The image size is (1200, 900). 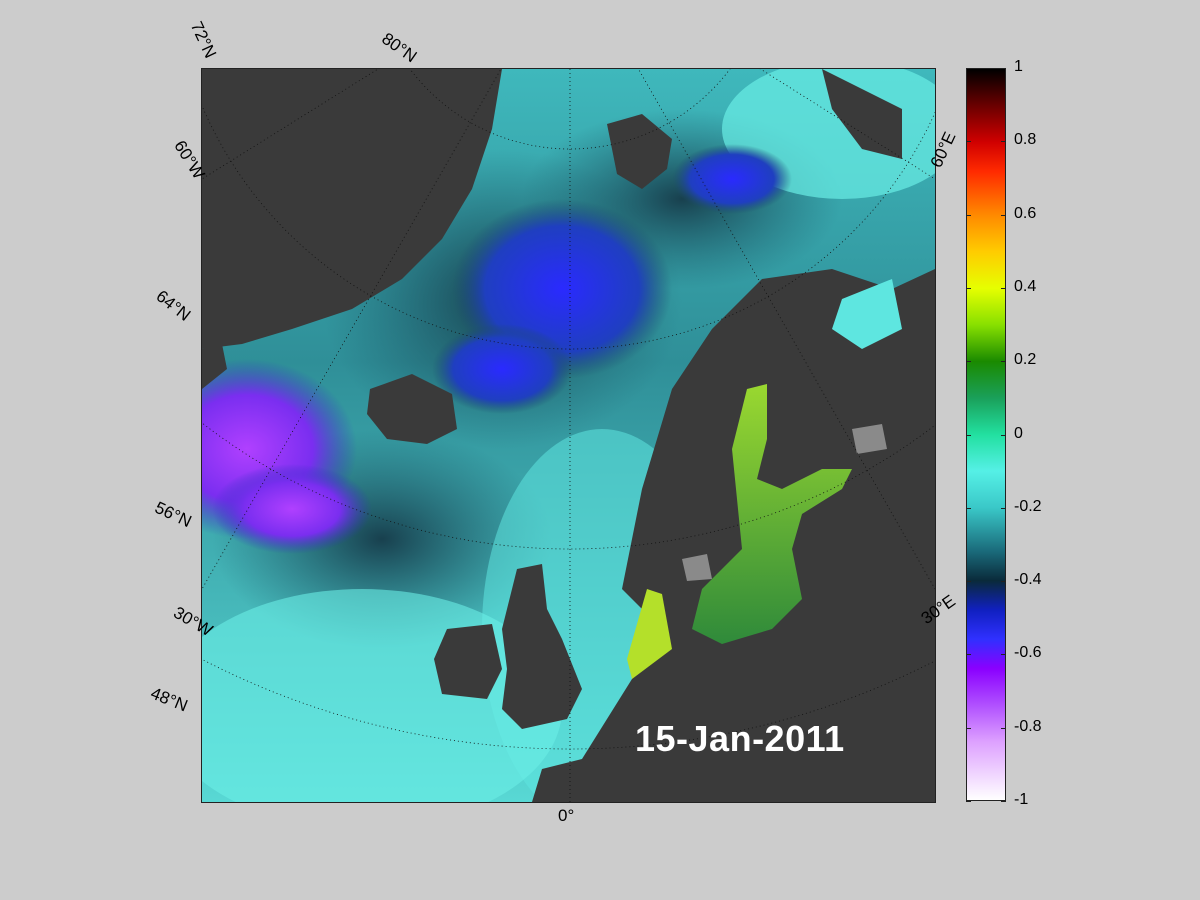 What do you see at coordinates (399, 47) in the screenshot?
I see `lat-label-80n: 80°N` at bounding box center [399, 47].